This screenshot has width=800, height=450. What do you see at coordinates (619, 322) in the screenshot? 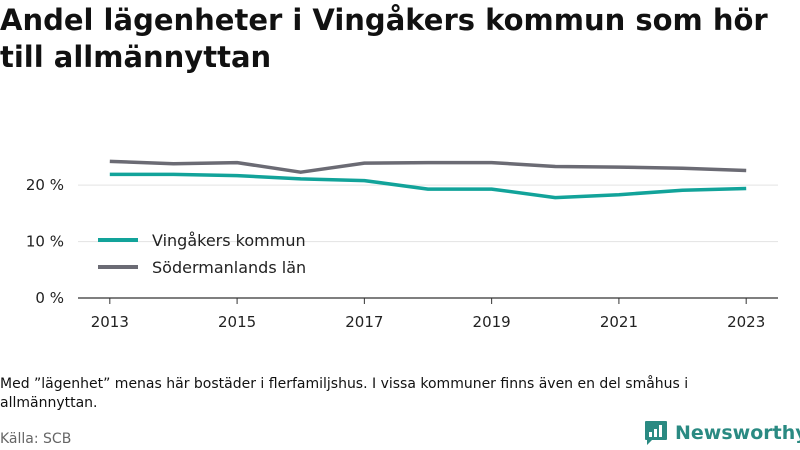
I see `x-tick-label: 2021` at bounding box center [619, 322].